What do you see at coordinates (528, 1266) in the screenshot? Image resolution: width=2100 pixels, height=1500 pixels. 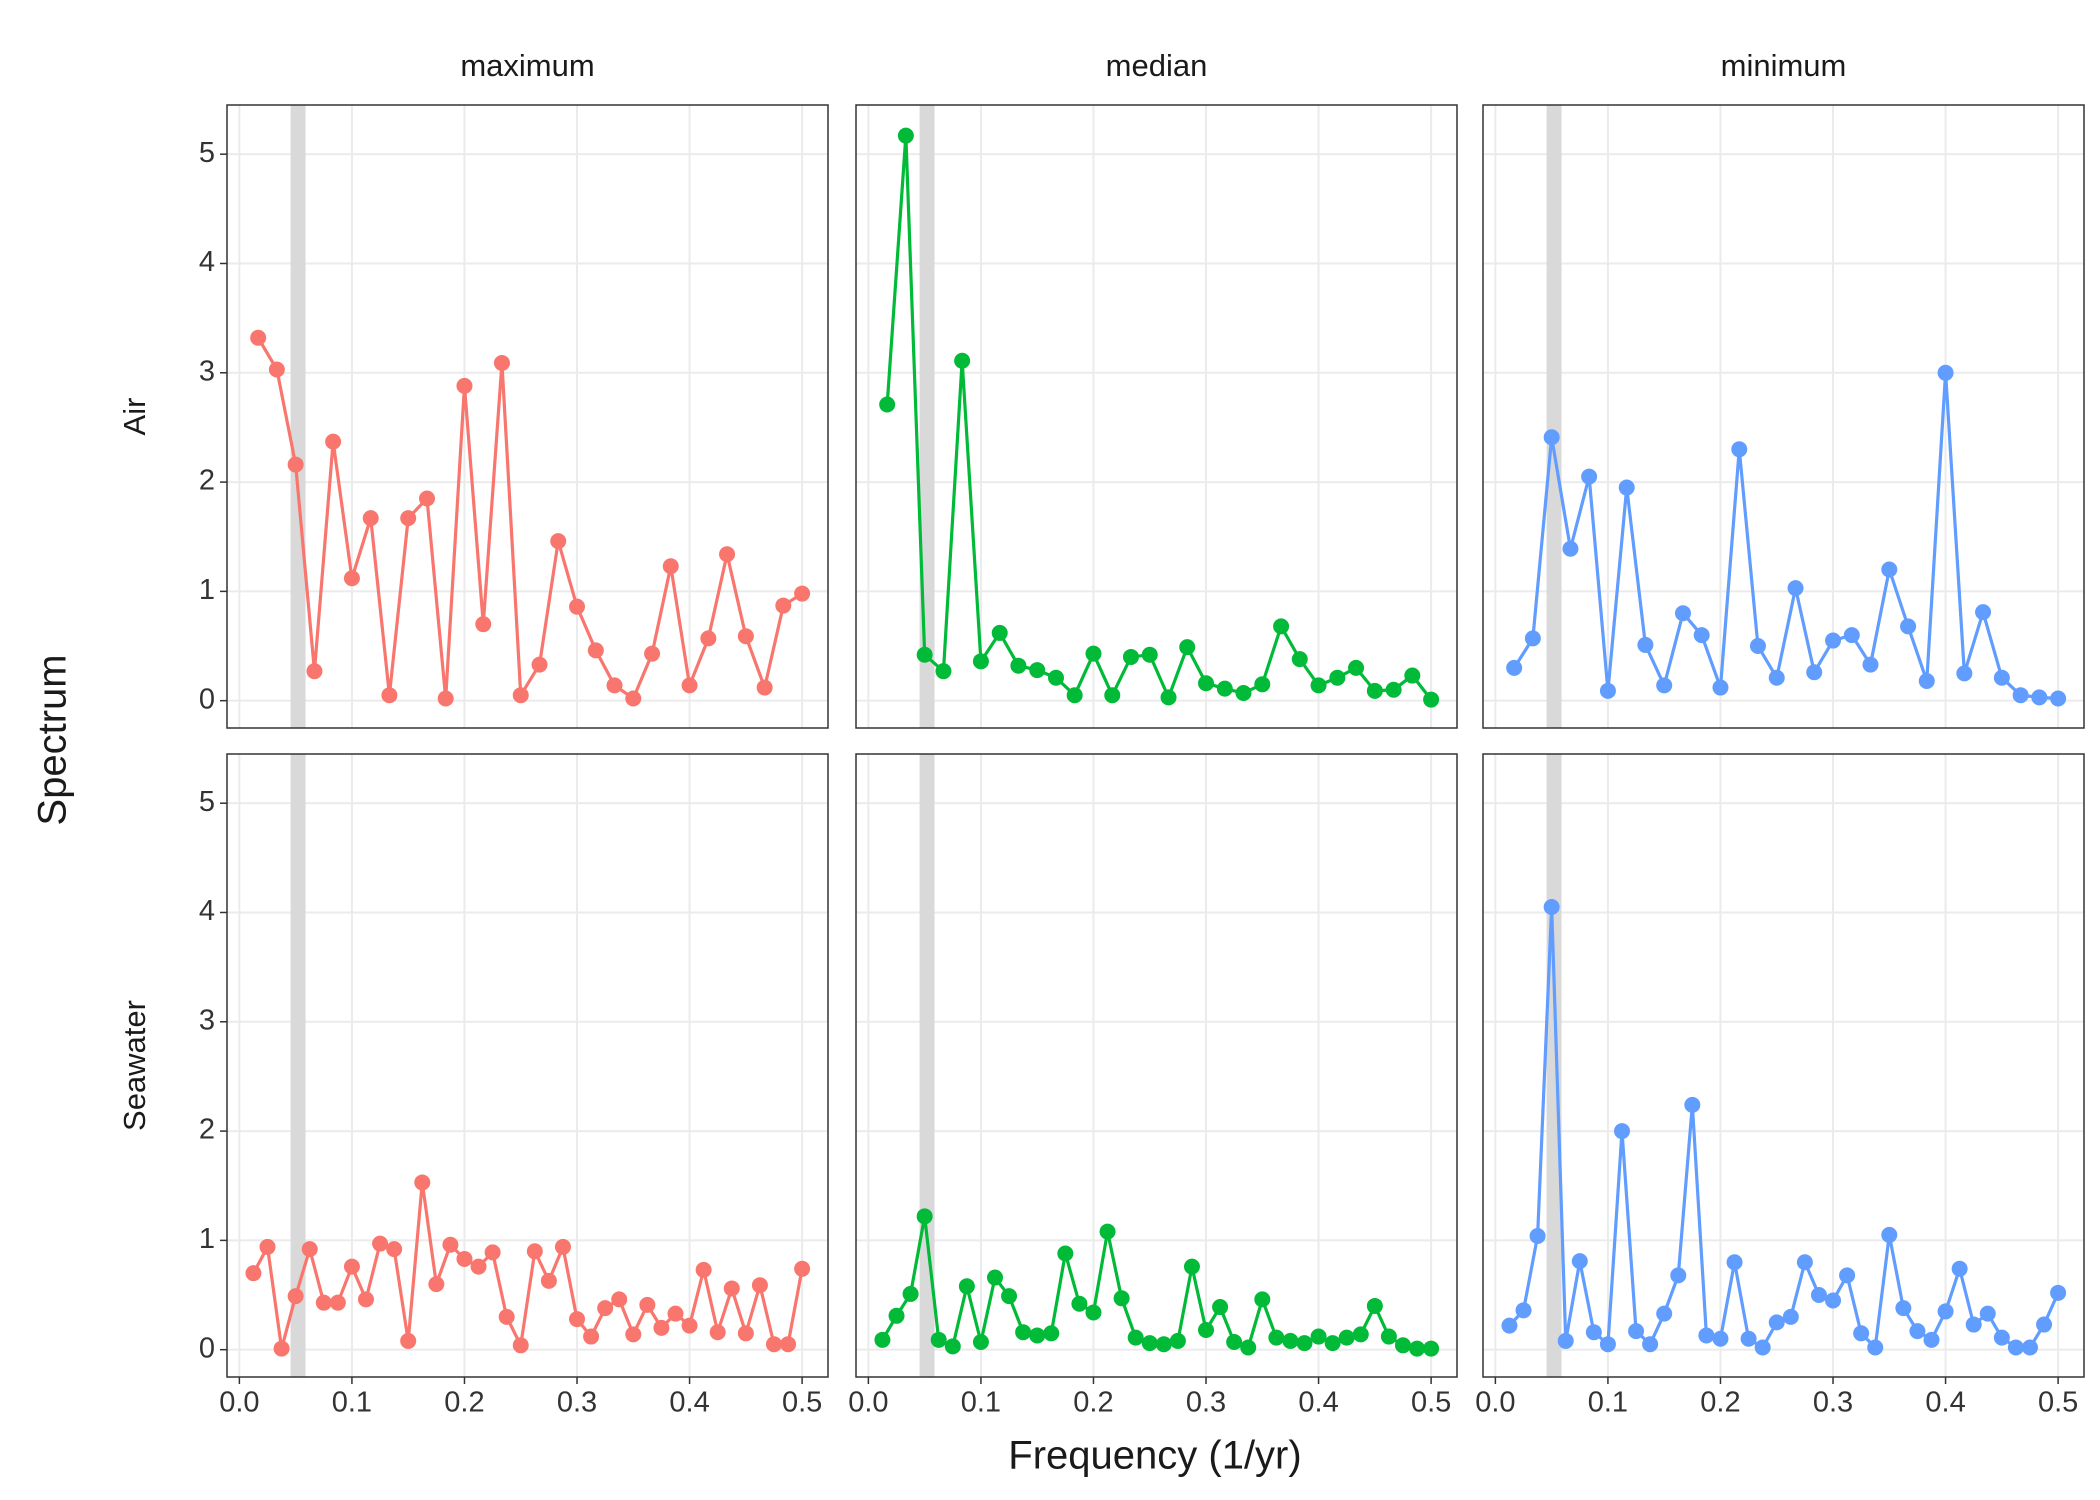 I see `series-line` at bounding box center [528, 1266].